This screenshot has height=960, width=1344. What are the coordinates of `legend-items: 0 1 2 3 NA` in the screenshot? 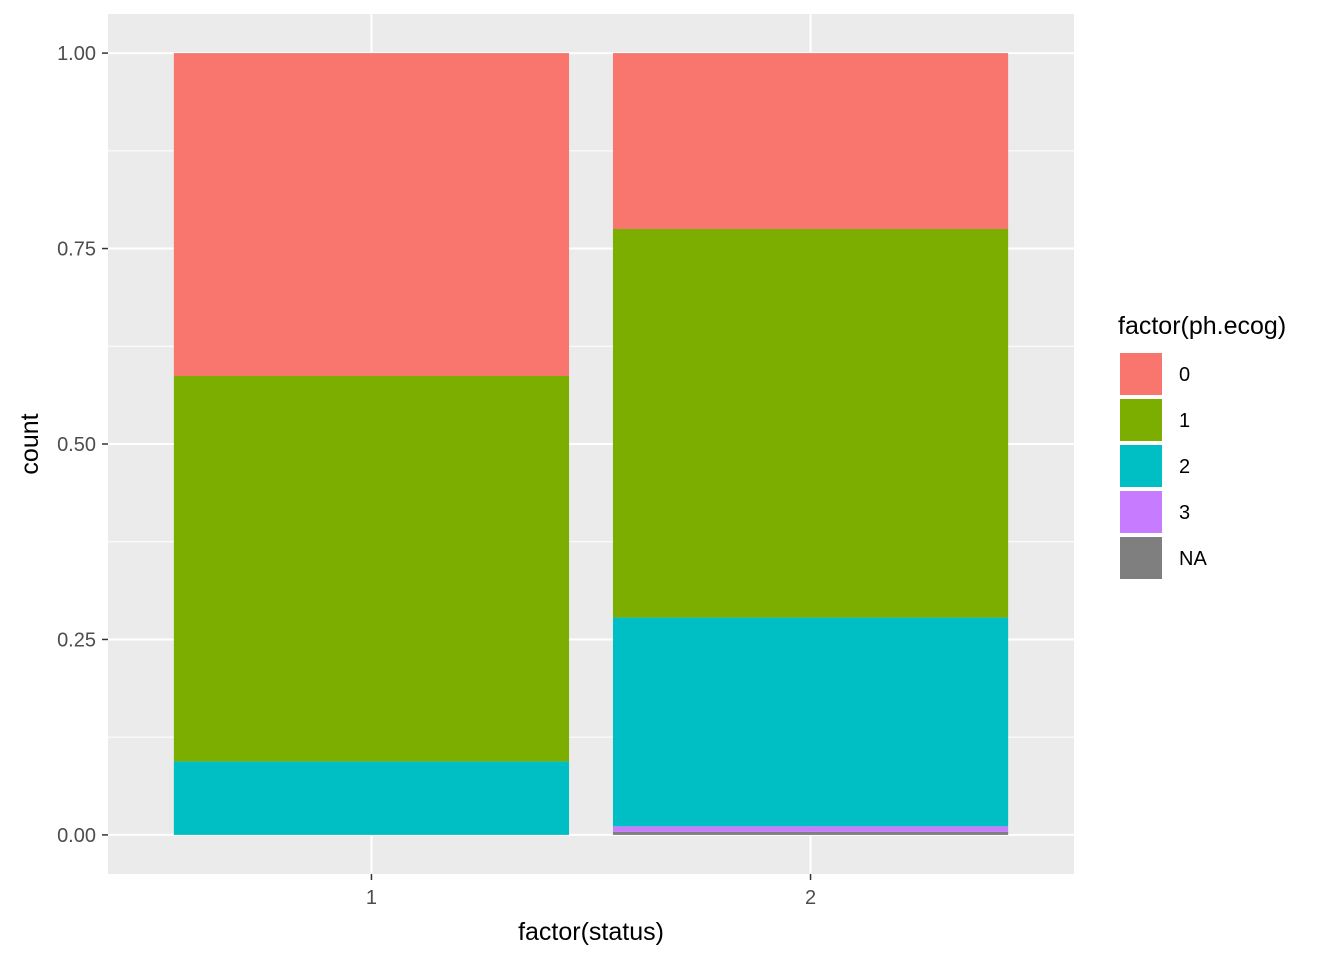 It's located at (1162, 466).